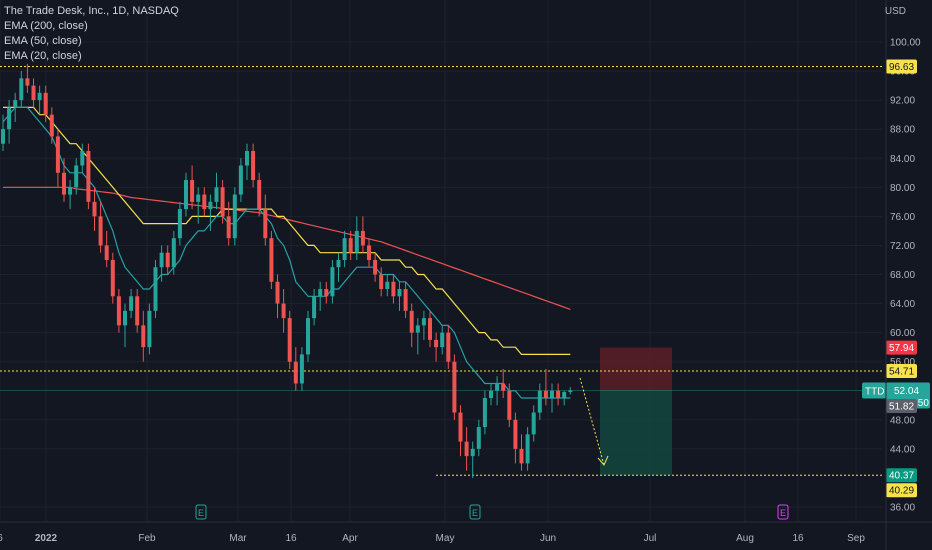 The image size is (932, 550). I want to click on risk-reward-zones, so click(636, 411).